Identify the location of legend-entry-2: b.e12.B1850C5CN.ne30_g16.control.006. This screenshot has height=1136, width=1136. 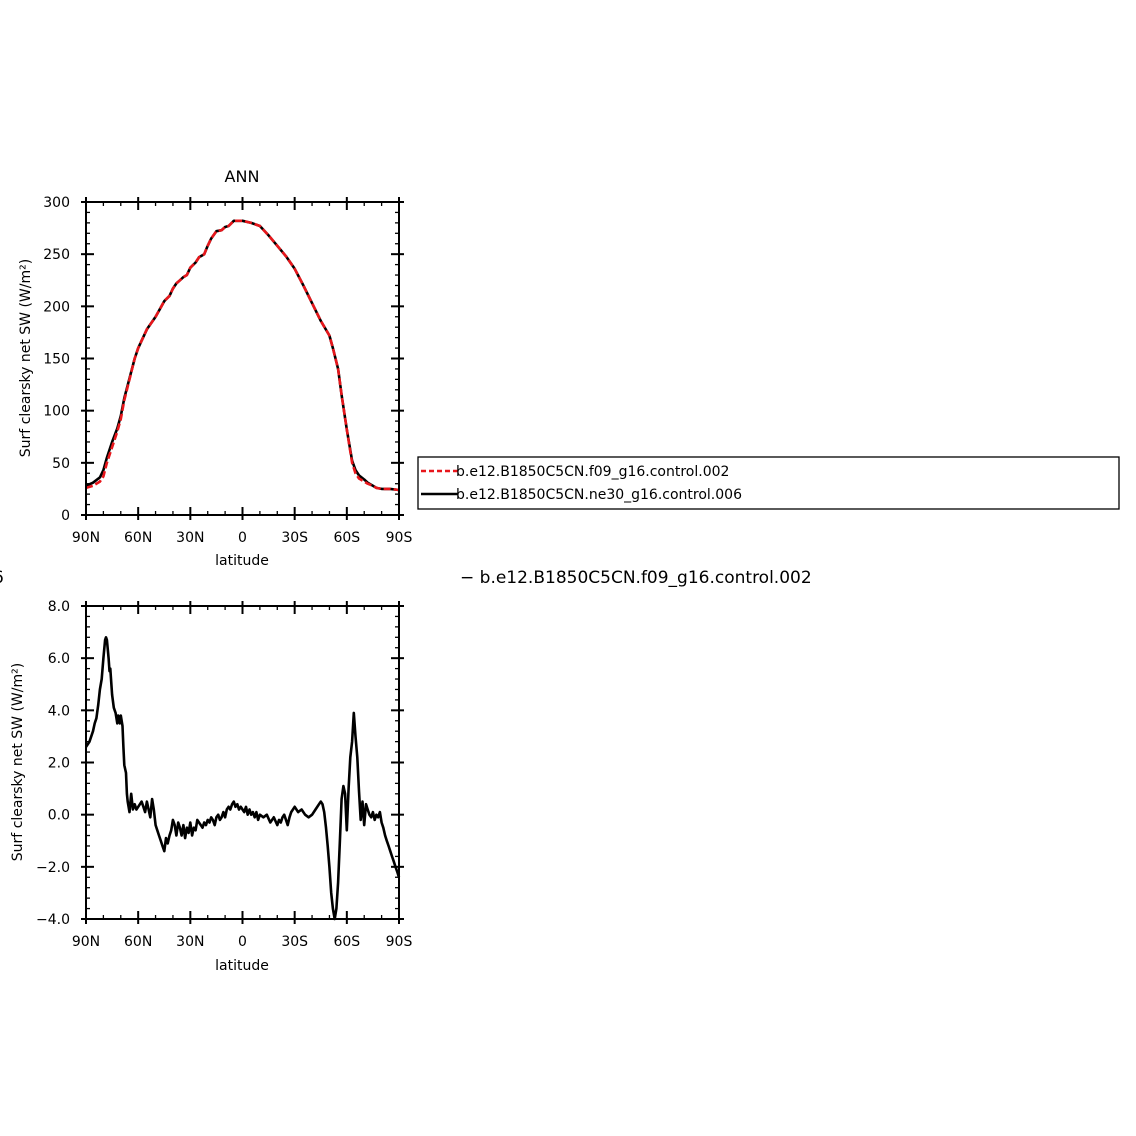
(599, 495).